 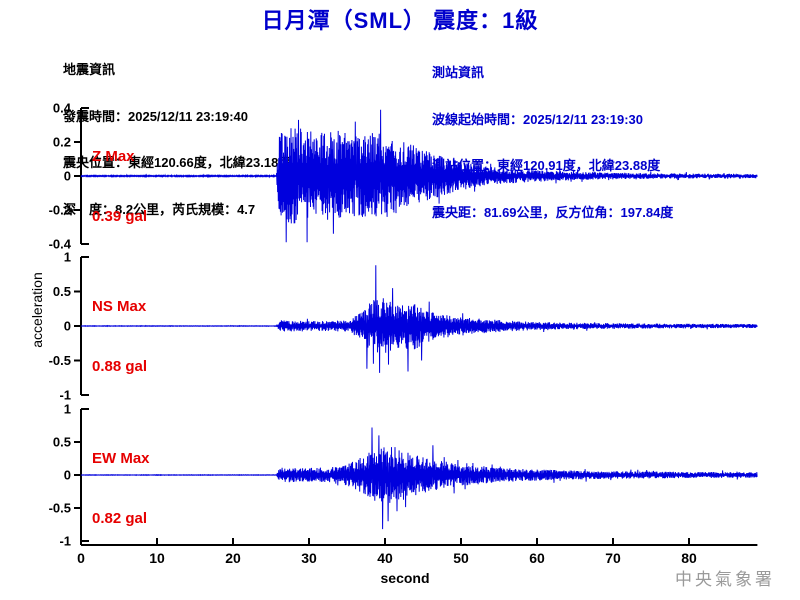 What do you see at coordinates (537, 558) in the screenshot?
I see `svg-text: 60` at bounding box center [537, 558].